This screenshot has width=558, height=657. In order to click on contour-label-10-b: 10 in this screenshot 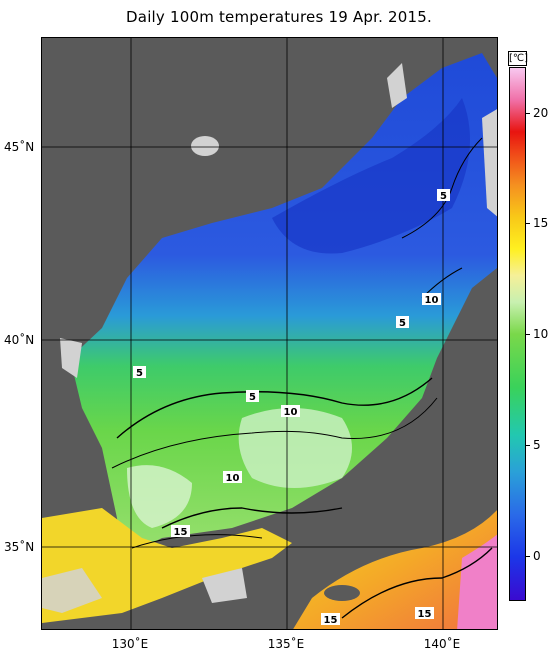, I will do `click(290, 411)`.